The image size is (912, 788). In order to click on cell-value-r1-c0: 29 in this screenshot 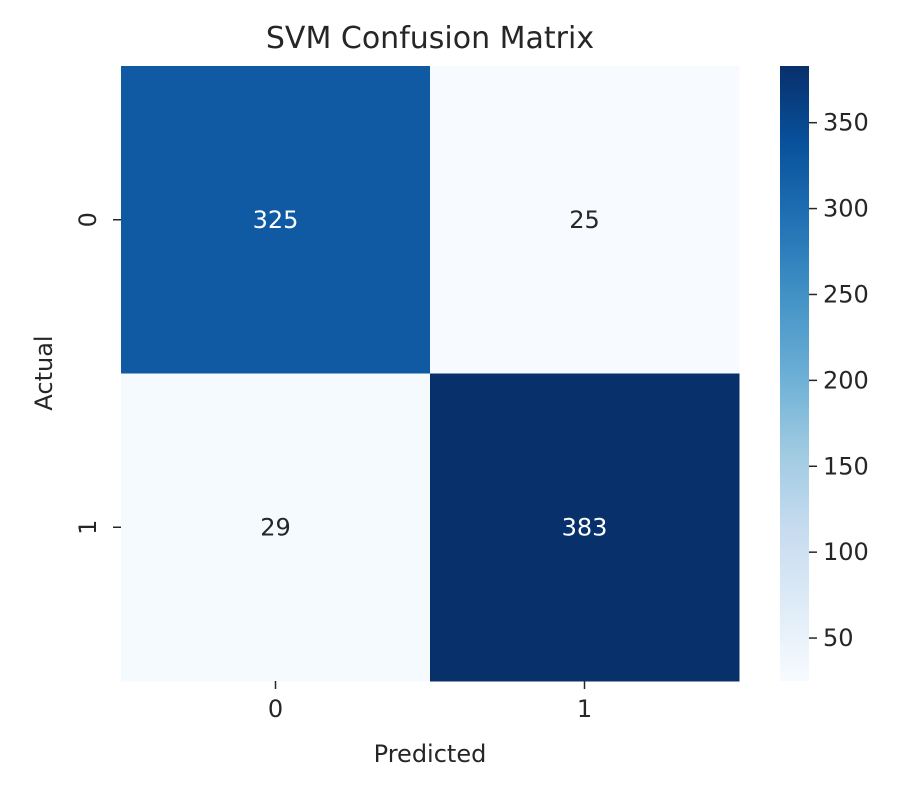, I will do `click(275, 527)`.